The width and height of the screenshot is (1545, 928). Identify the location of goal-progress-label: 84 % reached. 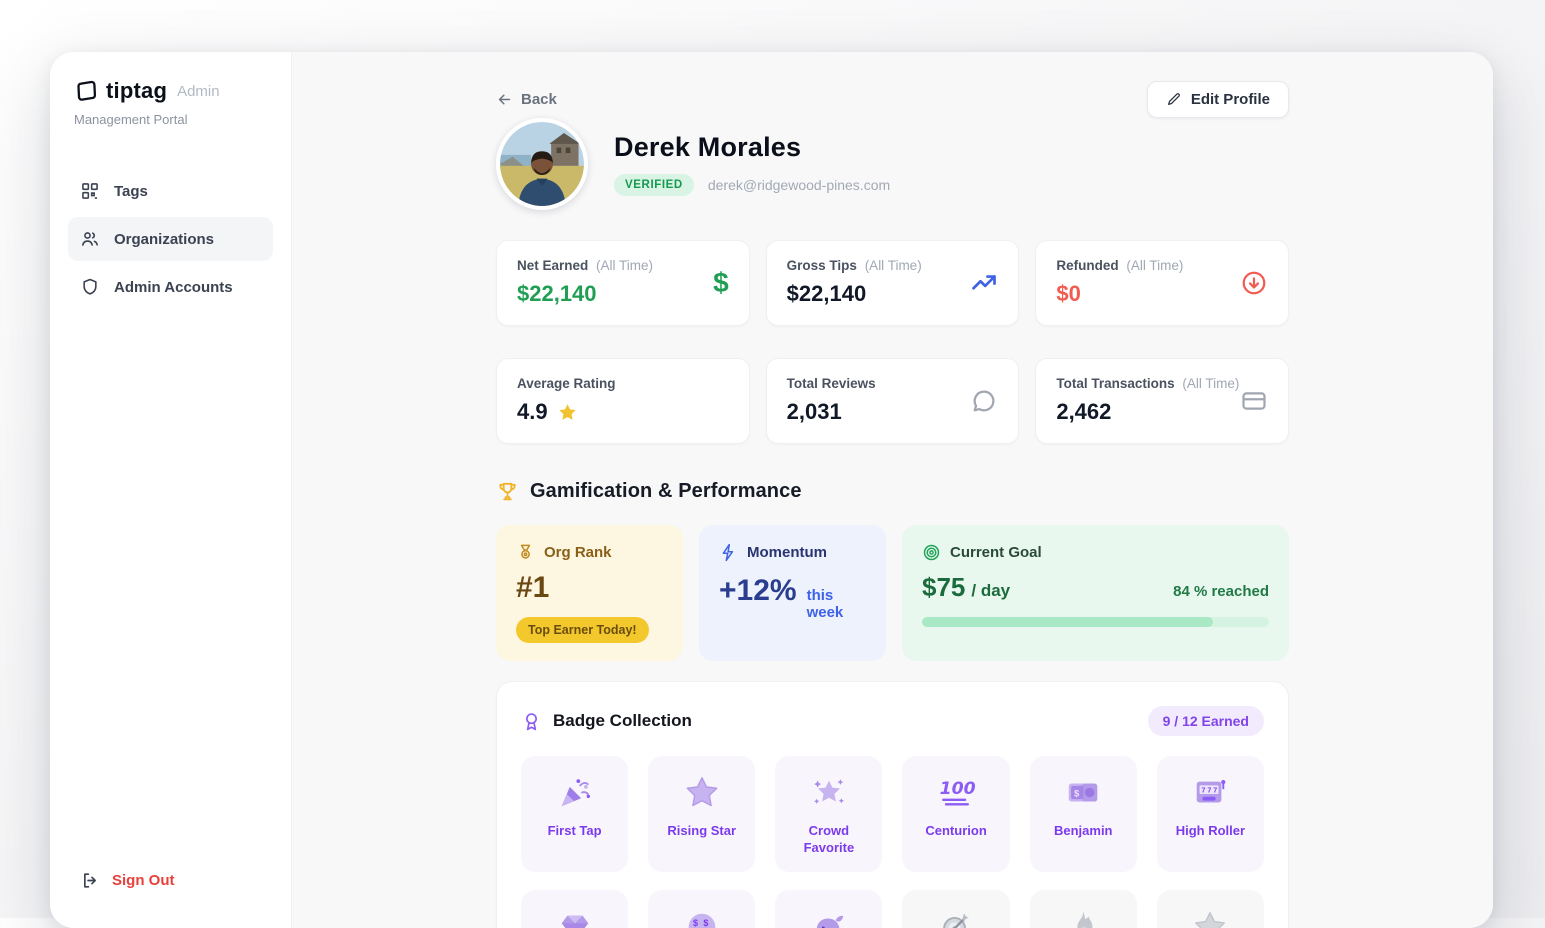
(1221, 591).